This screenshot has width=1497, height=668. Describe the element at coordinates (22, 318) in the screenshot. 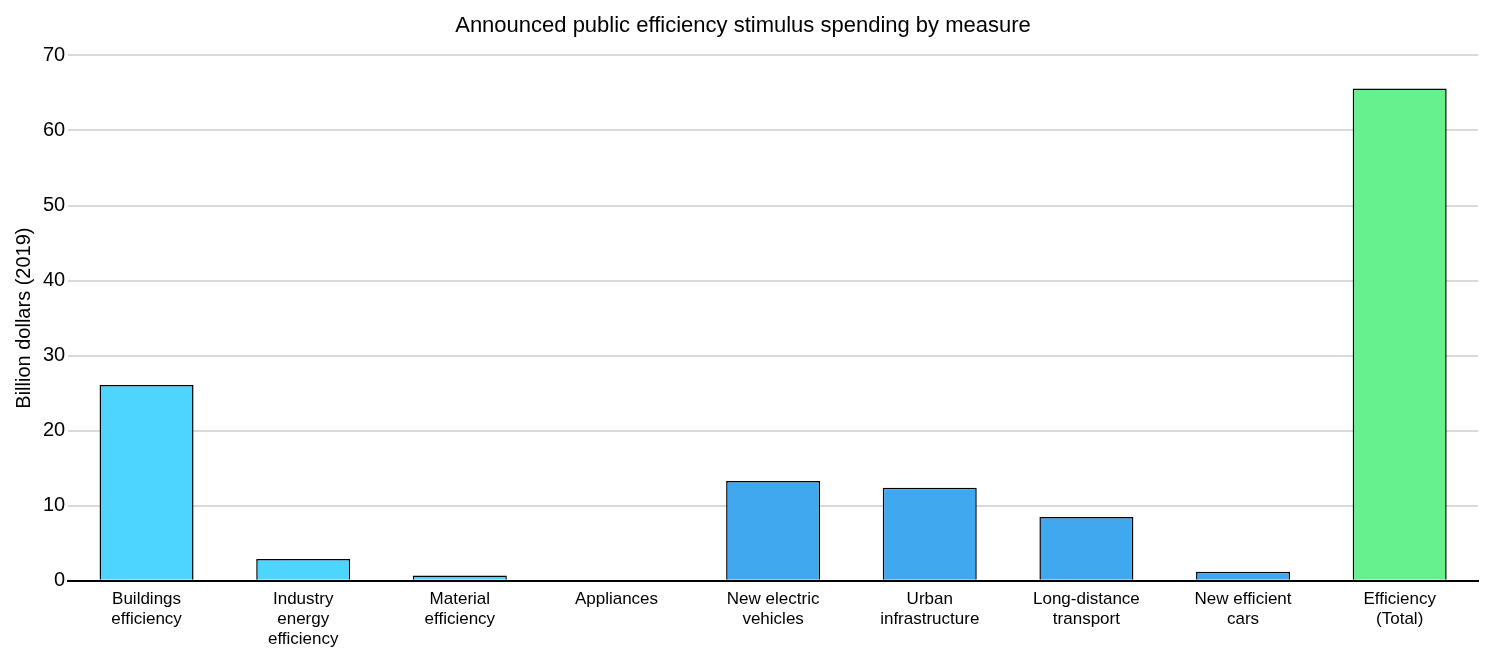

I see `y-axis-title: Billion dollars (2019)` at that location.